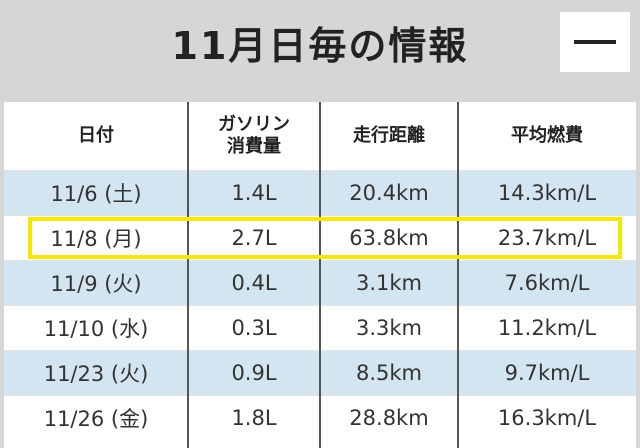 The height and width of the screenshot is (448, 640). I want to click on column-header: ガソリン 消費量, so click(254, 135).